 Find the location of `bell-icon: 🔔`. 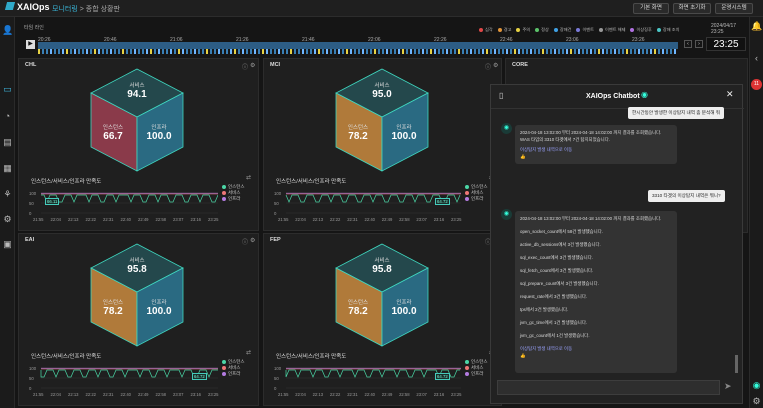

bell-icon: 🔔 is located at coordinates (757, 26).